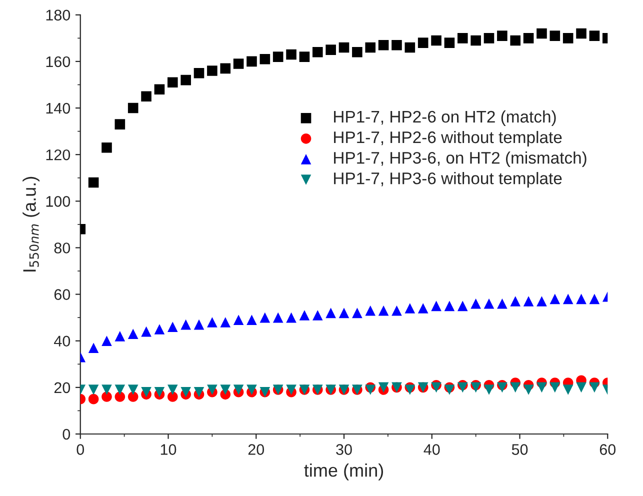 Image resolution: width=643 pixels, height=496 pixels. What do you see at coordinates (62, 248) in the screenshot?
I see `y-tick-label: 80` at bounding box center [62, 248].